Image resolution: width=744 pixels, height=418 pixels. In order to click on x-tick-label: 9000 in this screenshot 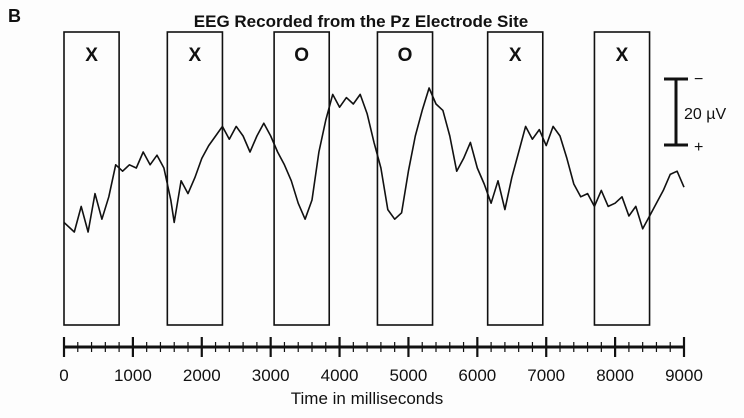, I will do `click(684, 375)`.